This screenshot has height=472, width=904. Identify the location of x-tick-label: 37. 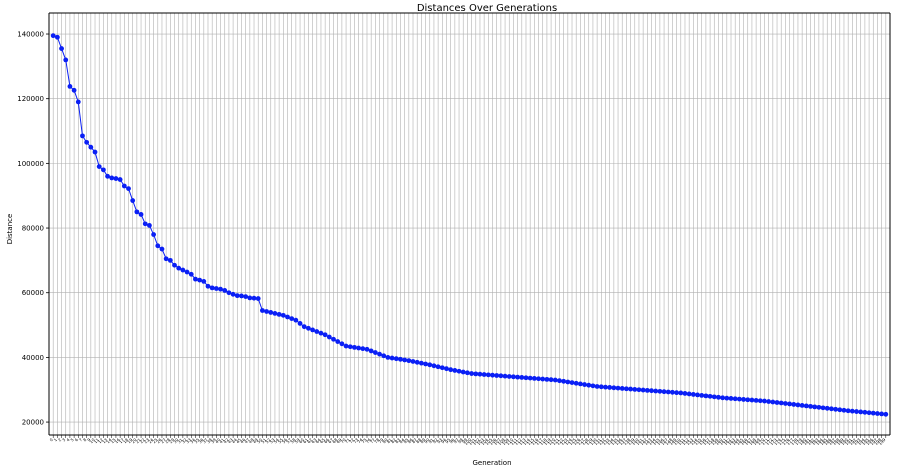
(205, 440).